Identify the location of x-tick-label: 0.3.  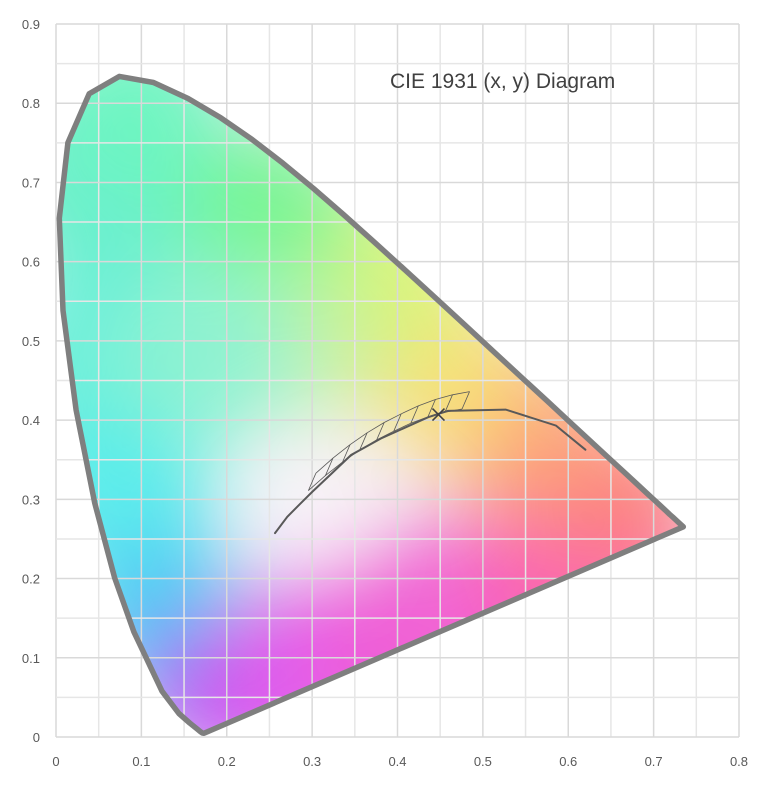
(312, 761).